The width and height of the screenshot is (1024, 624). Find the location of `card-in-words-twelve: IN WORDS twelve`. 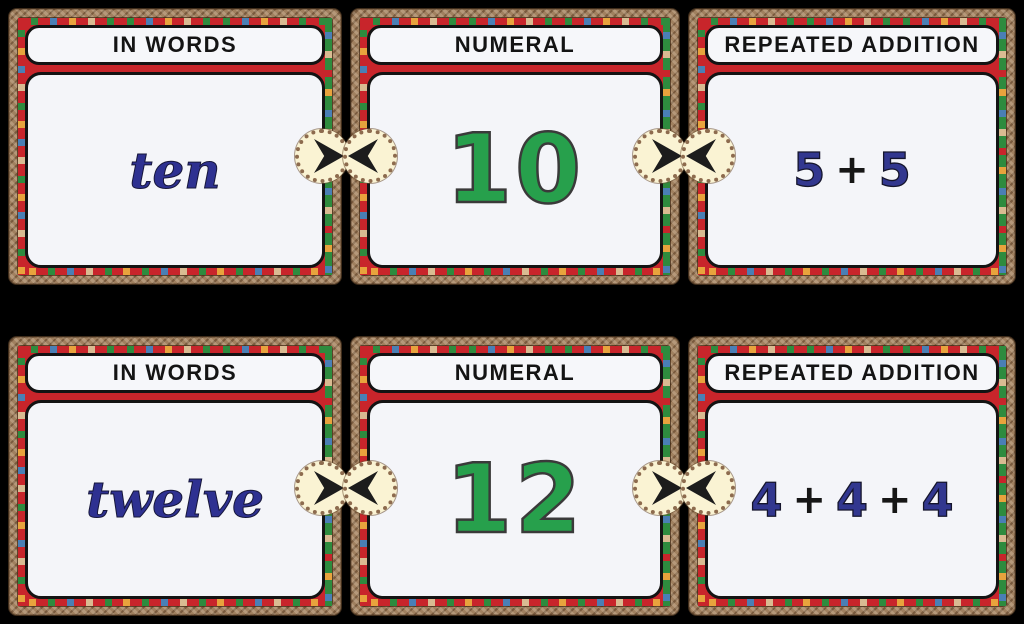

card-in-words-twelve: IN WORDS twelve is located at coordinates (178, 476).